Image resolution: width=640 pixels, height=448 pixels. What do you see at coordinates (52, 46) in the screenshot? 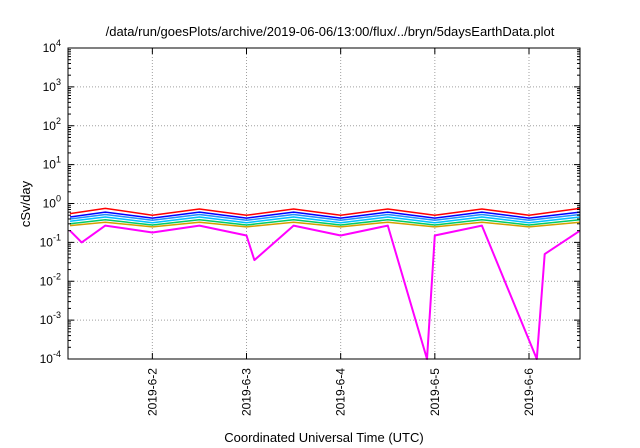
I see `y-tick-label: 10⁴` at bounding box center [52, 46].